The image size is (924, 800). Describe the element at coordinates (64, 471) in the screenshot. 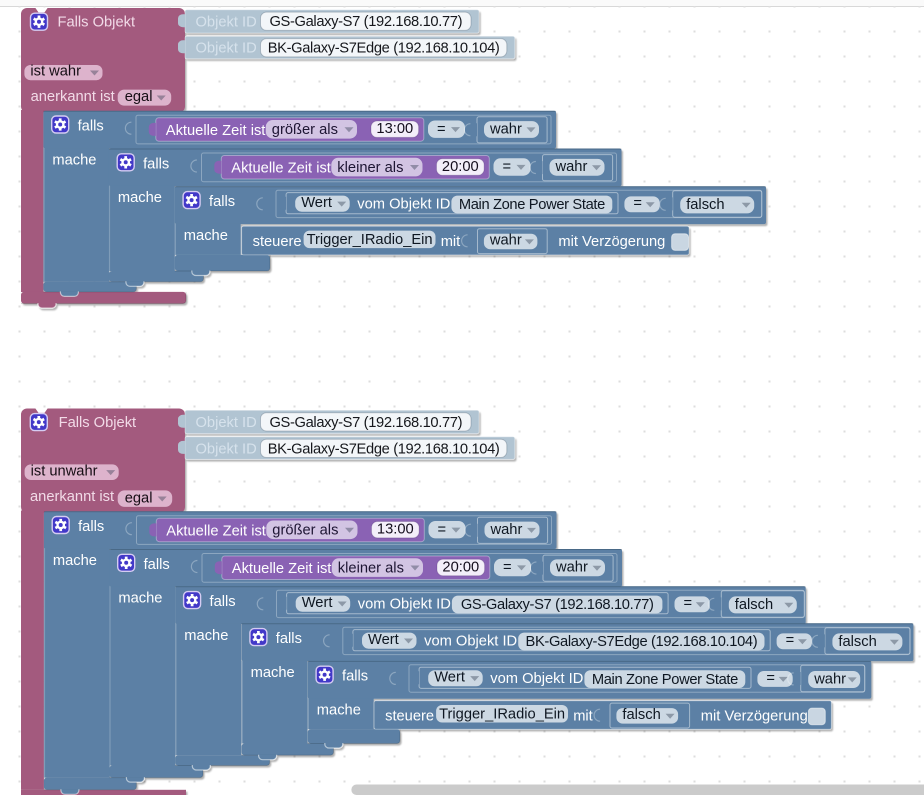

I see `svg-text: ist unwahr` at that location.